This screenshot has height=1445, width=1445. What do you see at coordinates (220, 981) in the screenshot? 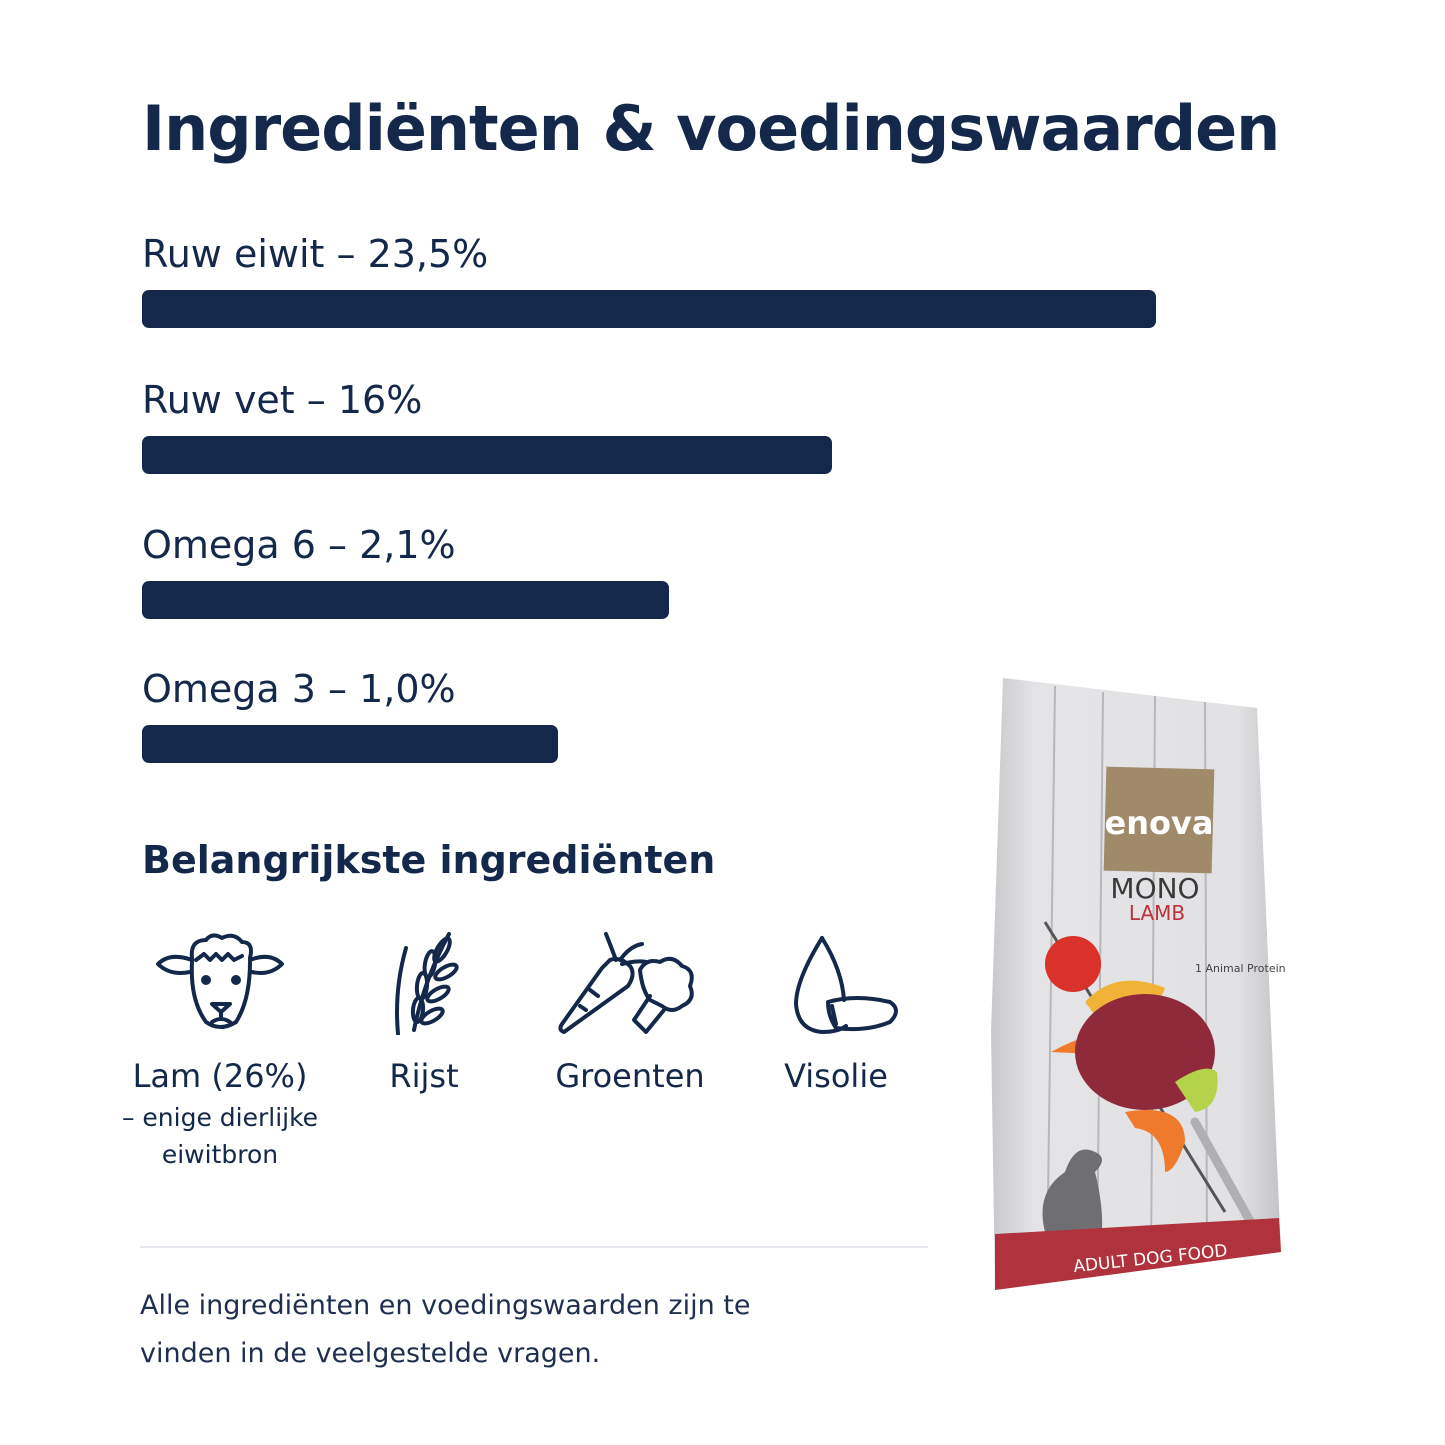
I see `sheep-icon` at bounding box center [220, 981].